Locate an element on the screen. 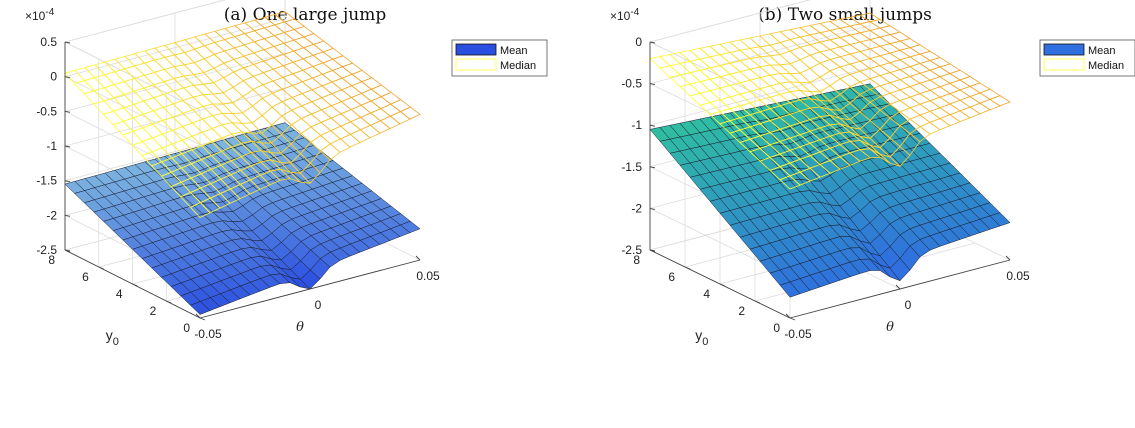 This screenshot has height=428, width=1135. z-exponent-power: -4 is located at coordinates (49, 12).